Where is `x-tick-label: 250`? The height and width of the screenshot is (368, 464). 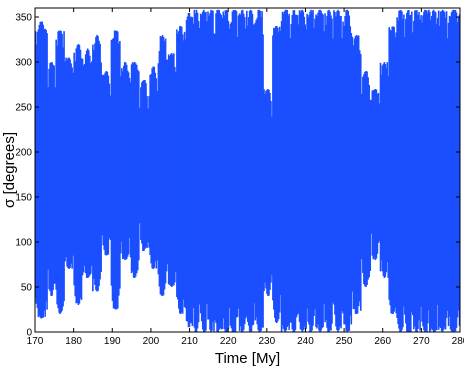
x-tick-label: 250 is located at coordinates (344, 341).